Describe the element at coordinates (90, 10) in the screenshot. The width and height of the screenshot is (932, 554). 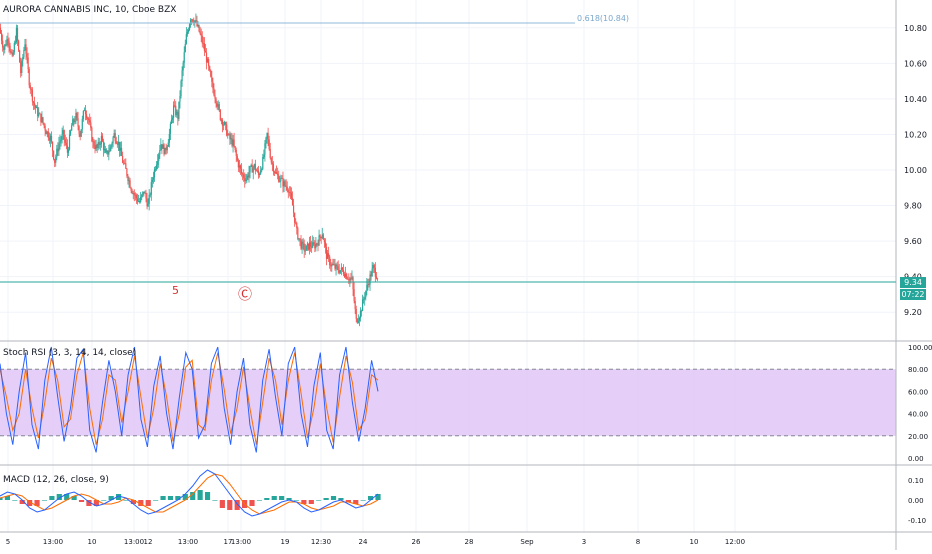
I see `symbol-title: AURORA CANNABIS INC, 10, Cboe BZX` at that location.